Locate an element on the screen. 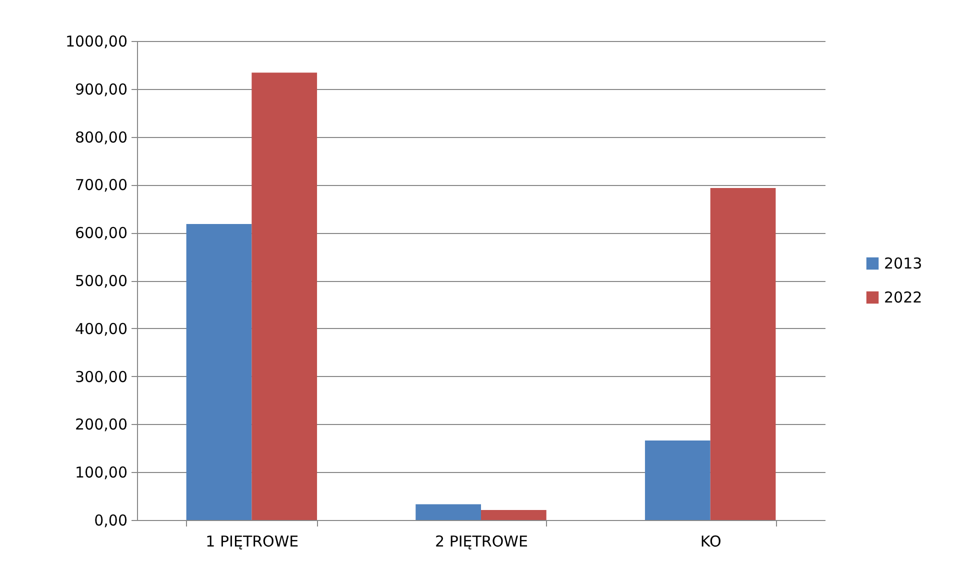 This screenshot has height=581, width=956. y-tick-label: 300,00 is located at coordinates (101, 377).